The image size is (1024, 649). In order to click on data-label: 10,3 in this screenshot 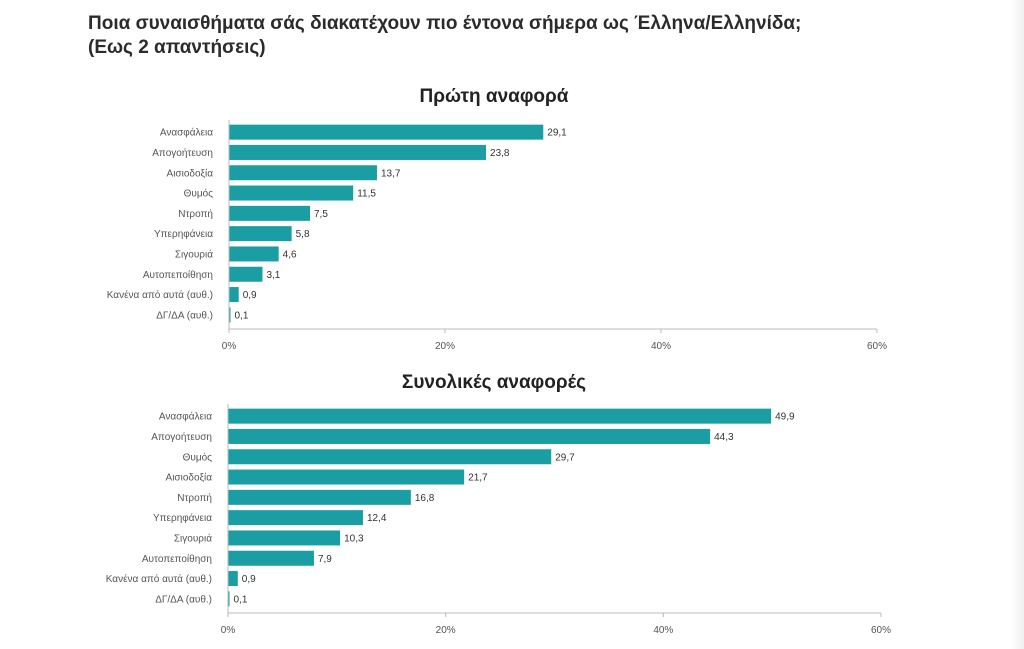, I will do `click(354, 538)`.